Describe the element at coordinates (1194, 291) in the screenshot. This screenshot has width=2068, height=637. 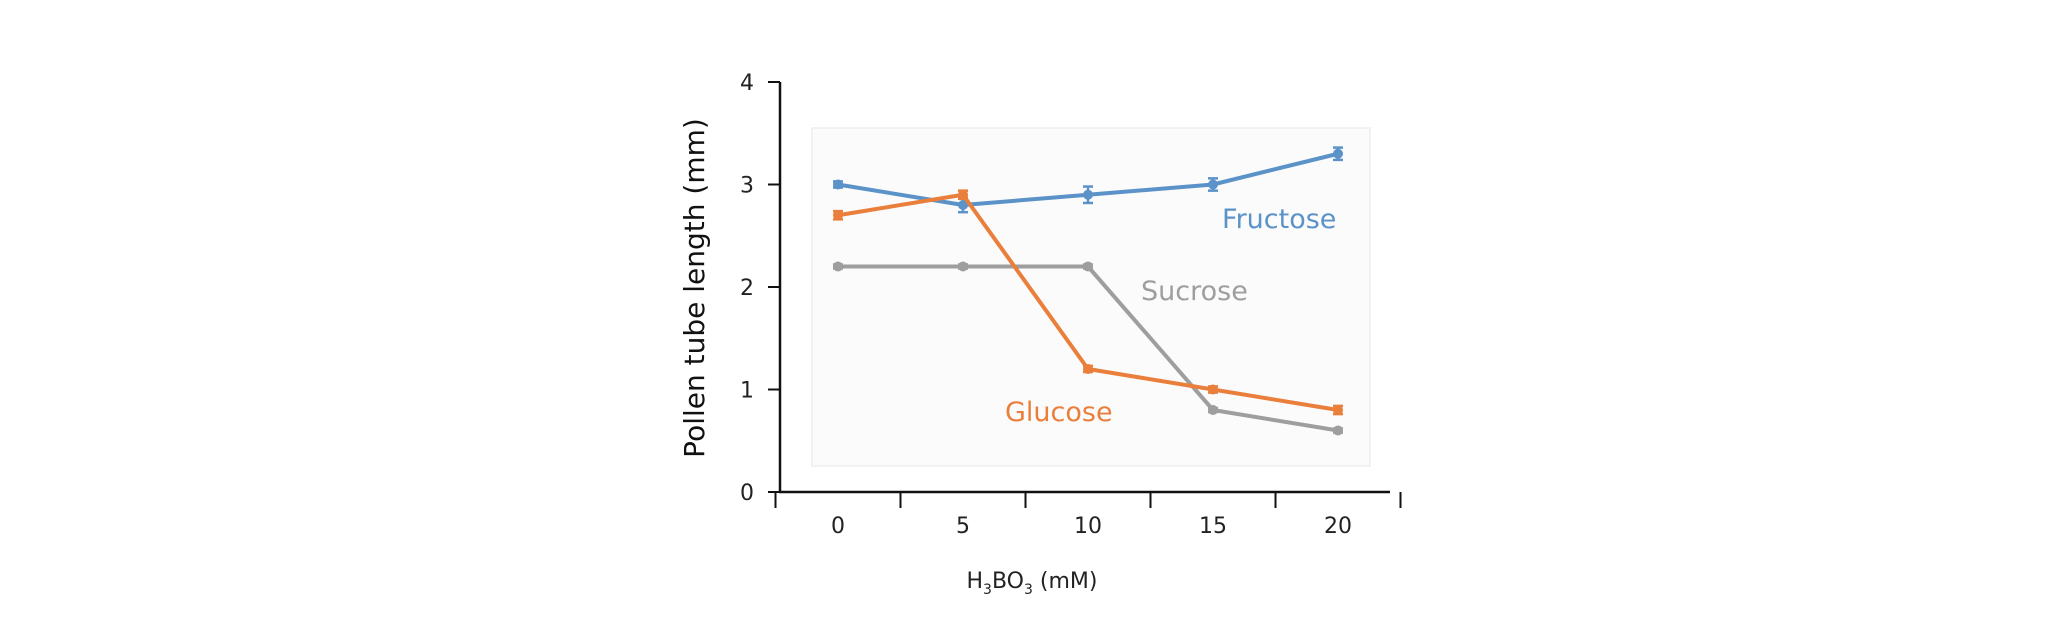
I see `series-label-sucrose: Sucrose` at that location.